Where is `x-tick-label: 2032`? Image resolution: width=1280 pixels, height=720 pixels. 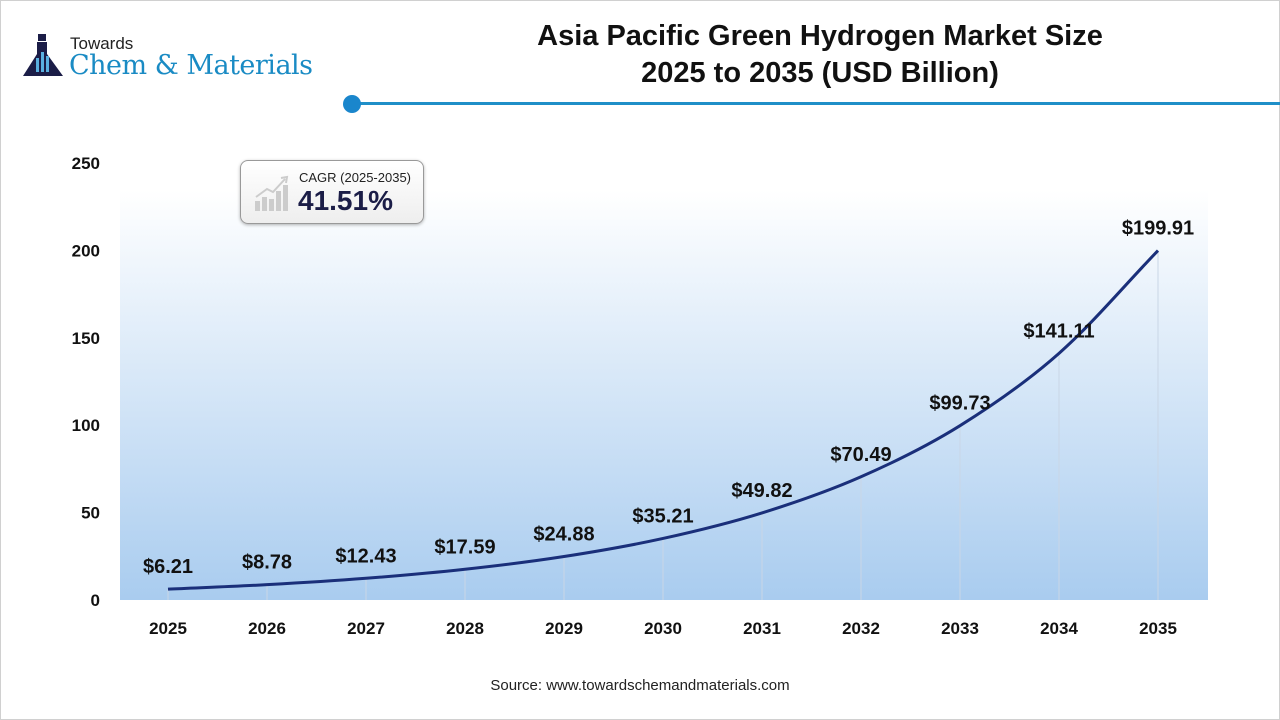
x-tick-label: 2032 is located at coordinates (861, 628).